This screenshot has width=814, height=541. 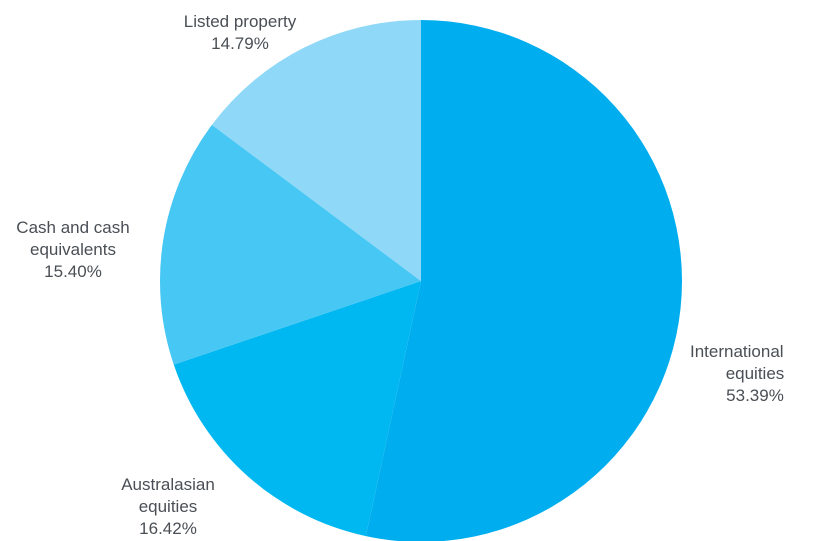 I want to click on slice-value-label: 14.79%, so click(x=240, y=43).